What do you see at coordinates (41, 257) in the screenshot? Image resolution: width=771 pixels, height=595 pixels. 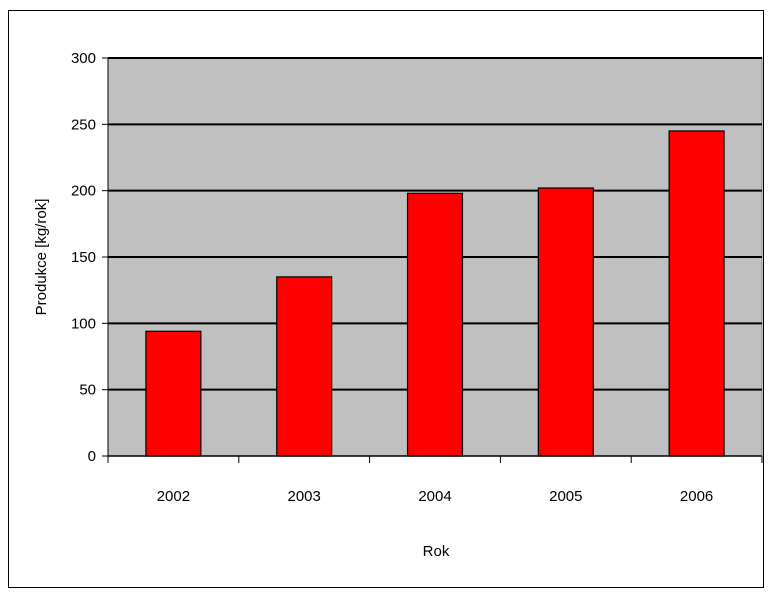 I see `y-axis-title: Produkce [kg/rok]` at bounding box center [41, 257].